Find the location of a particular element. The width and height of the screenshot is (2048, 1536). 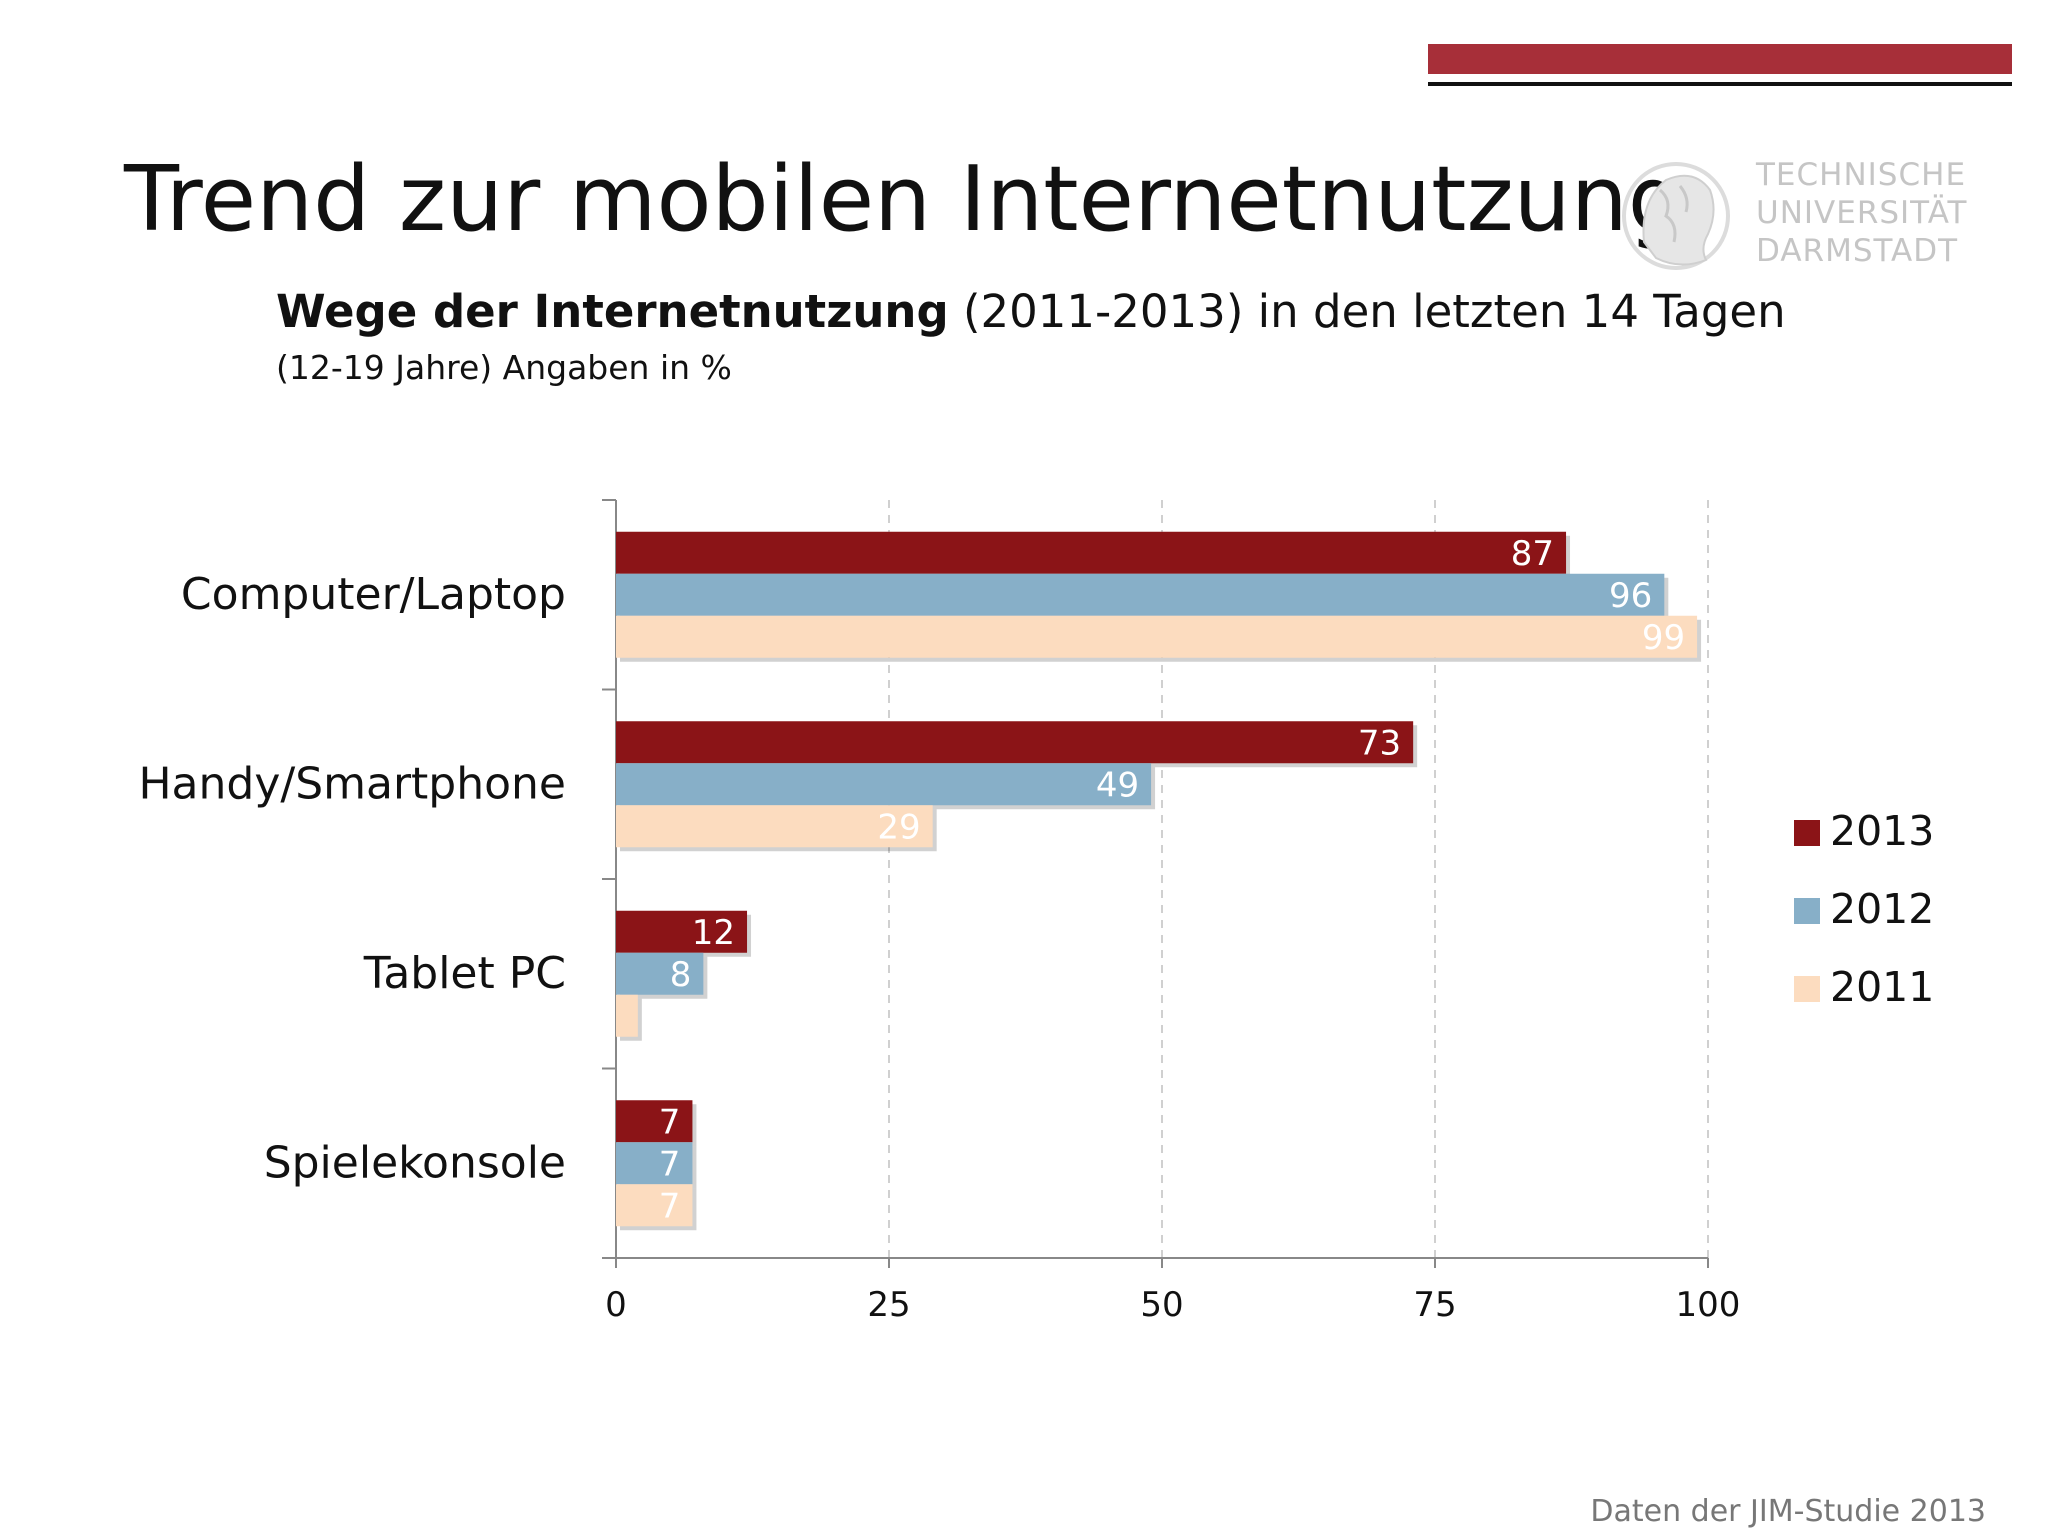

slide-title: Trend zur mobilen Internetnutzung is located at coordinates (904, 199).